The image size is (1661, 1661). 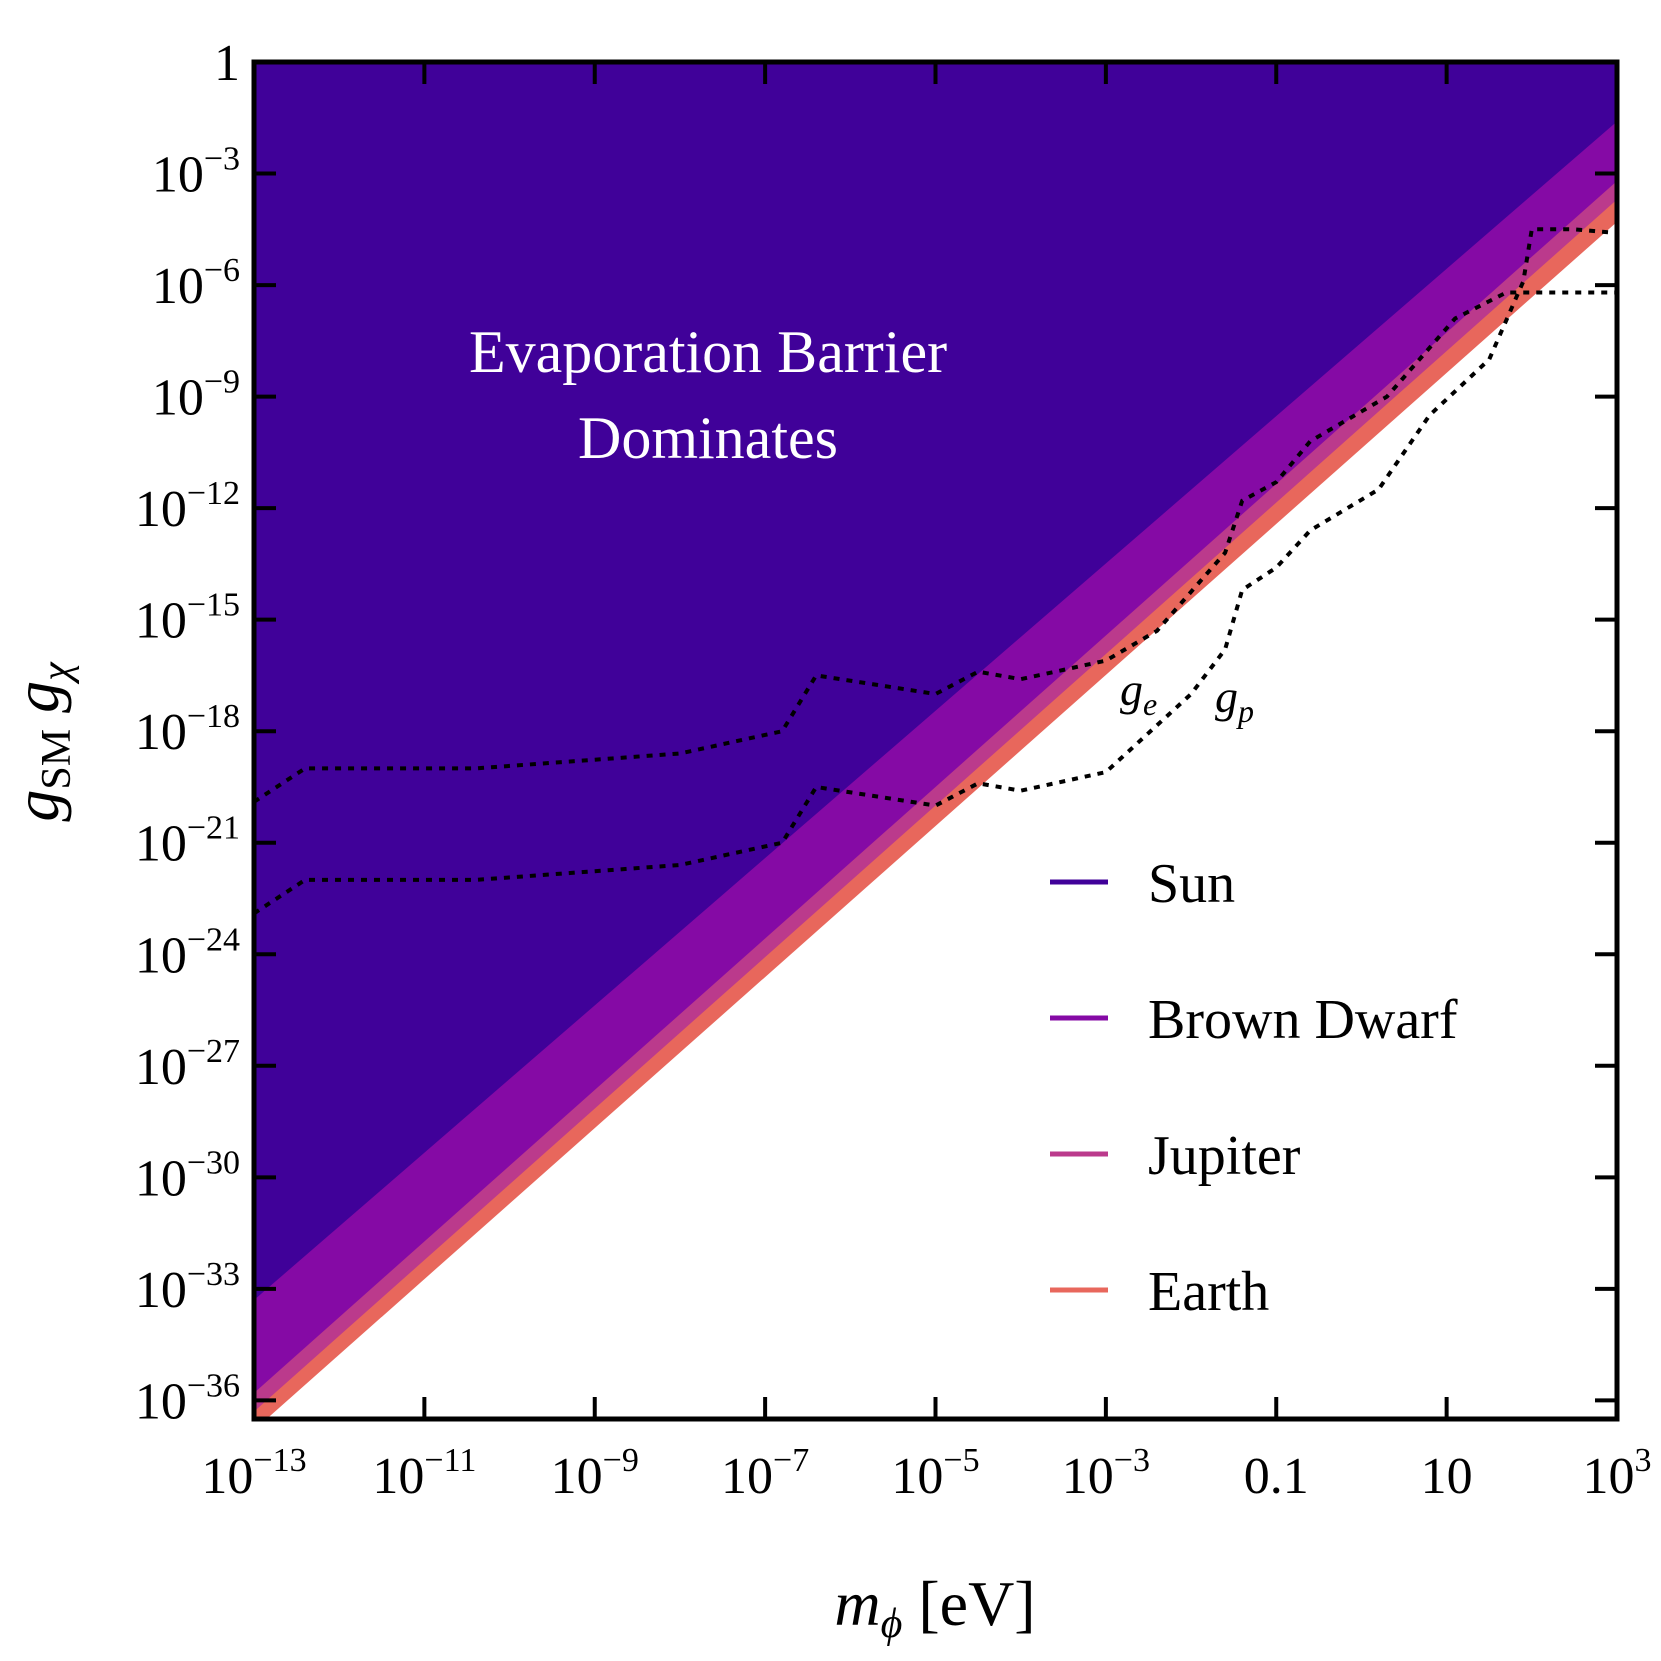 I want to click on legend: Sun Brown Dwarf Jupiter Earth, so click(x=1254, y=1088).